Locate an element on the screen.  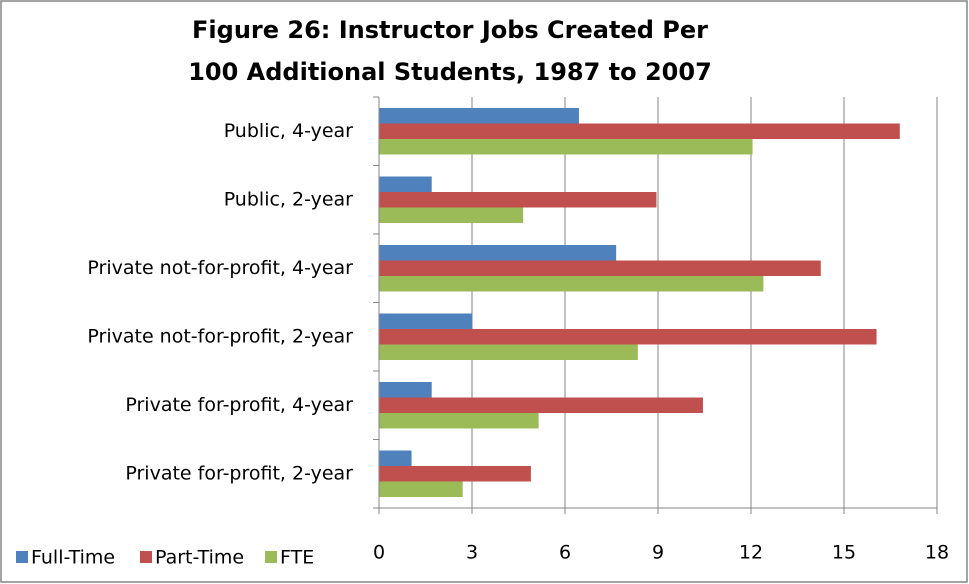
y-tick-label: Private not-for-profit, 4-year is located at coordinates (220, 268).